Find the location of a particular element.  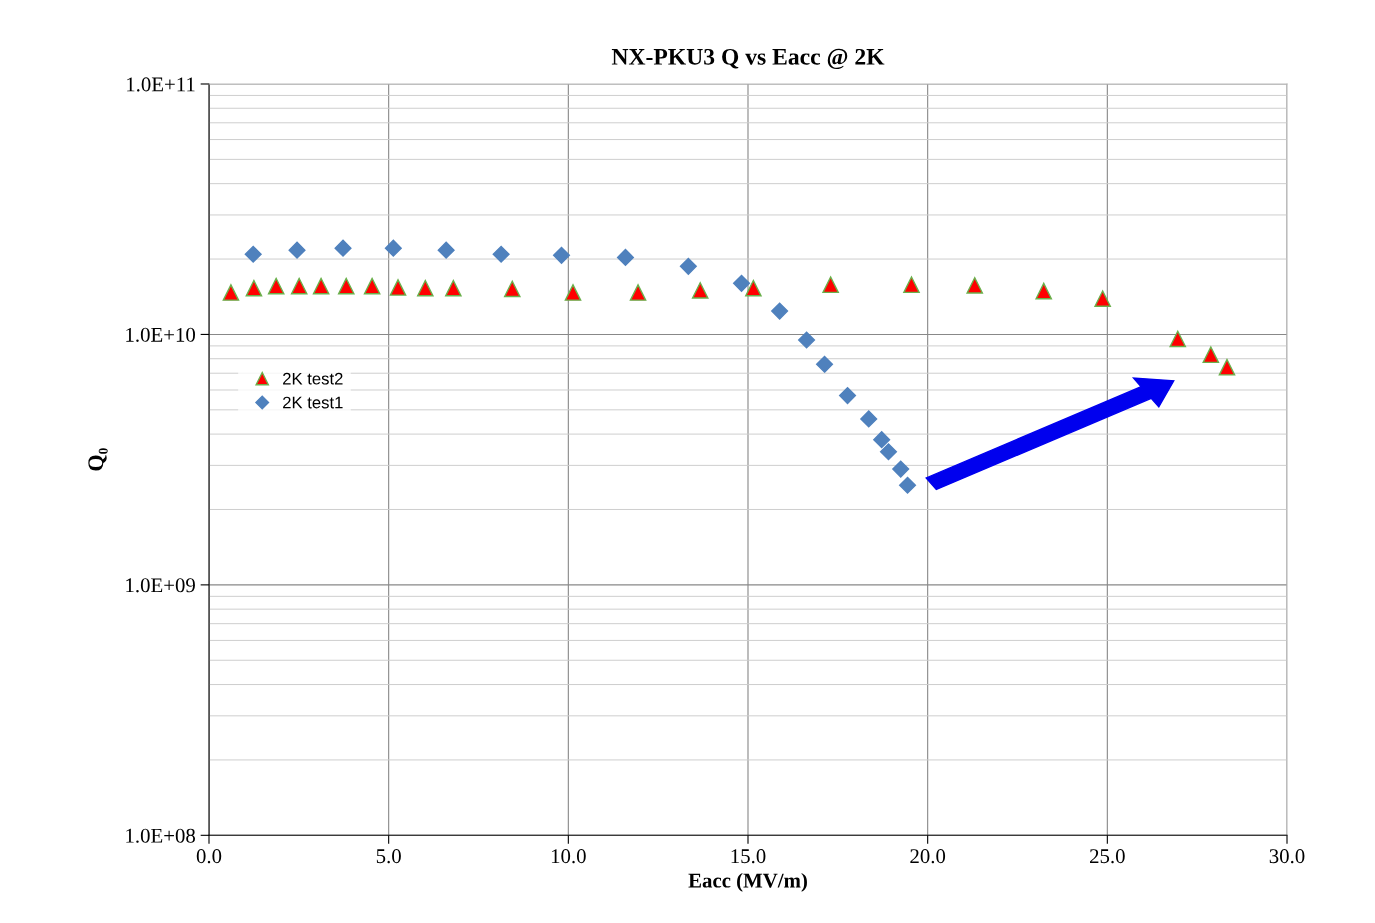

y-tick-label: 1.0E+08 is located at coordinates (161, 835).